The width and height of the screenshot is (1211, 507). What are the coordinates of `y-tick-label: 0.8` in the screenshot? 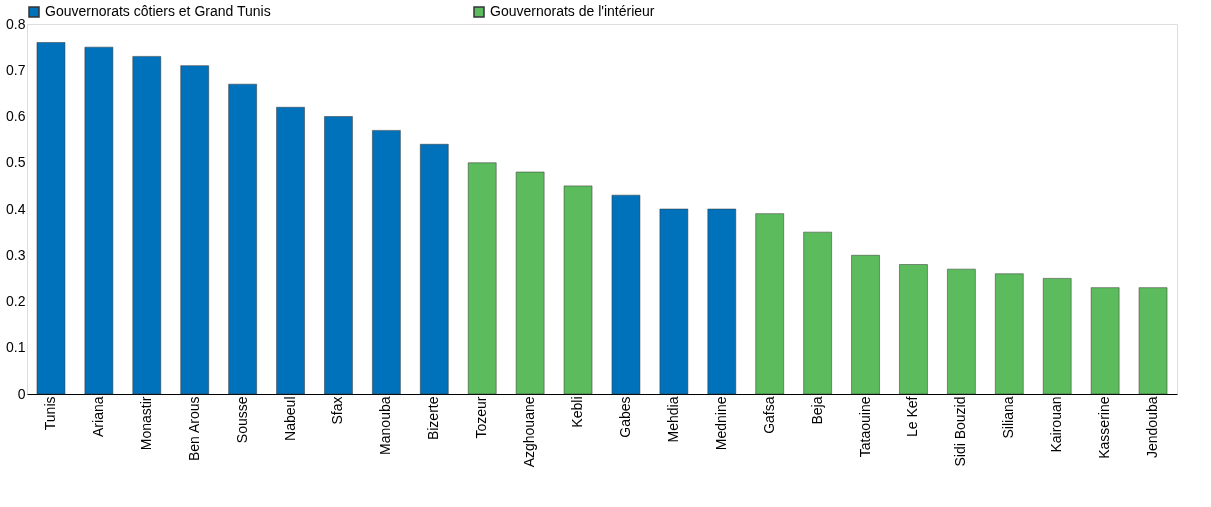 It's located at (16, 23).